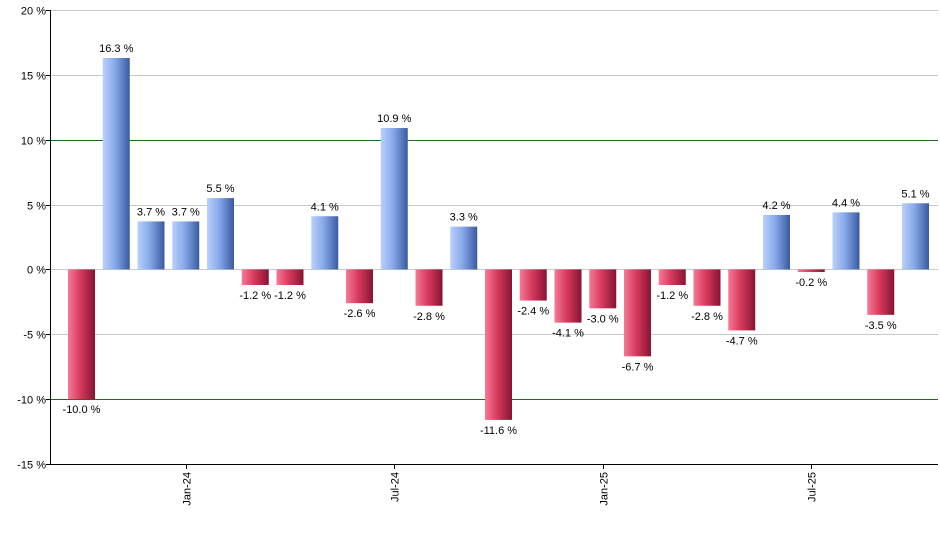 Image resolution: width=940 pixels, height=550 pixels. What do you see at coordinates (396, 487) in the screenshot?
I see `x-tick-label: Jul-24` at bounding box center [396, 487].